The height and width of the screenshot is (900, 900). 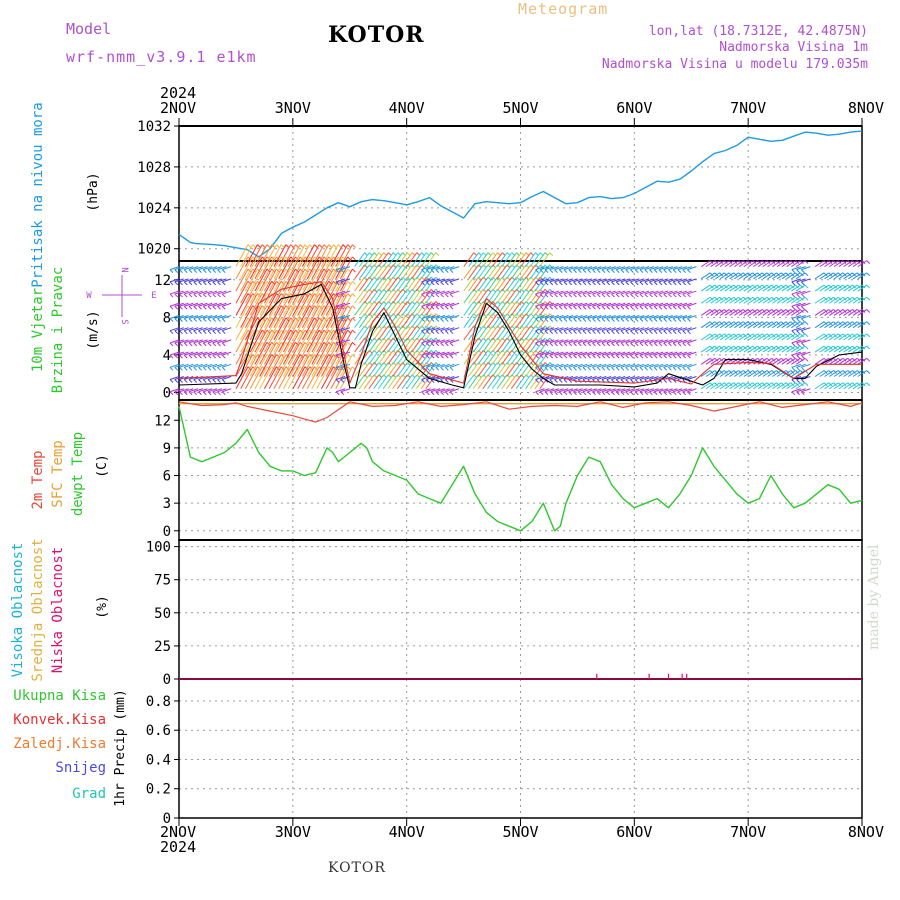 What do you see at coordinates (520, 832) in the screenshot?
I see `time-label-bottom: 5NOV` at bounding box center [520, 832].